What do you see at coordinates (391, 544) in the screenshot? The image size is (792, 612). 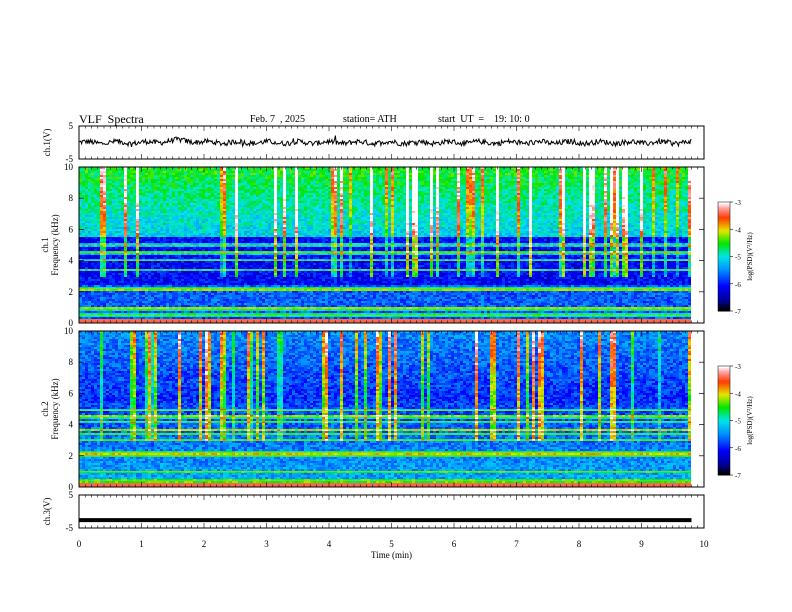 I see `x-tick-label: 5` at bounding box center [391, 544].